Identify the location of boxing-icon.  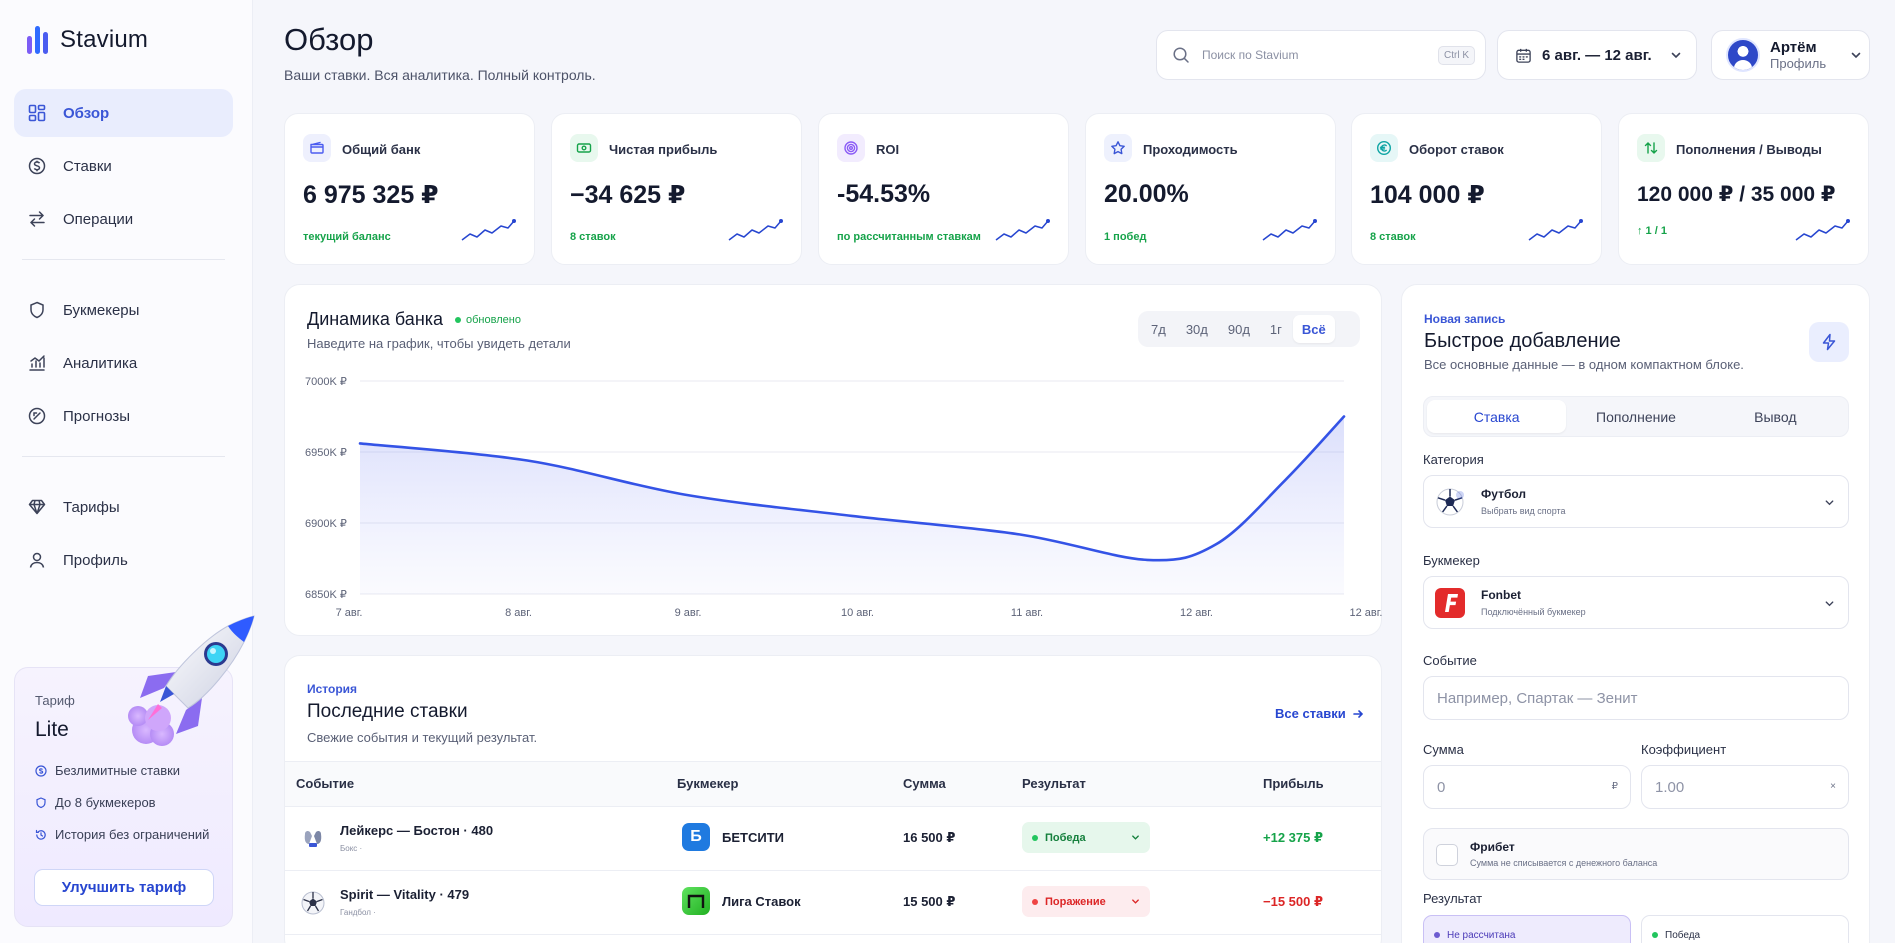
(313, 838).